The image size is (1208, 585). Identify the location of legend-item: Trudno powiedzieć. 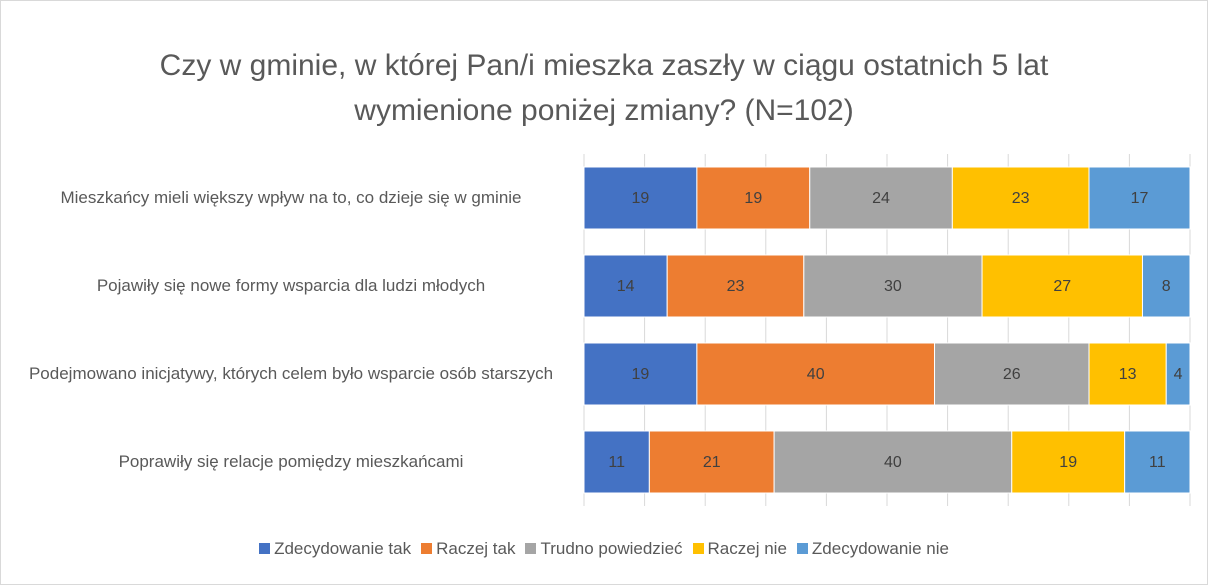
(604, 549).